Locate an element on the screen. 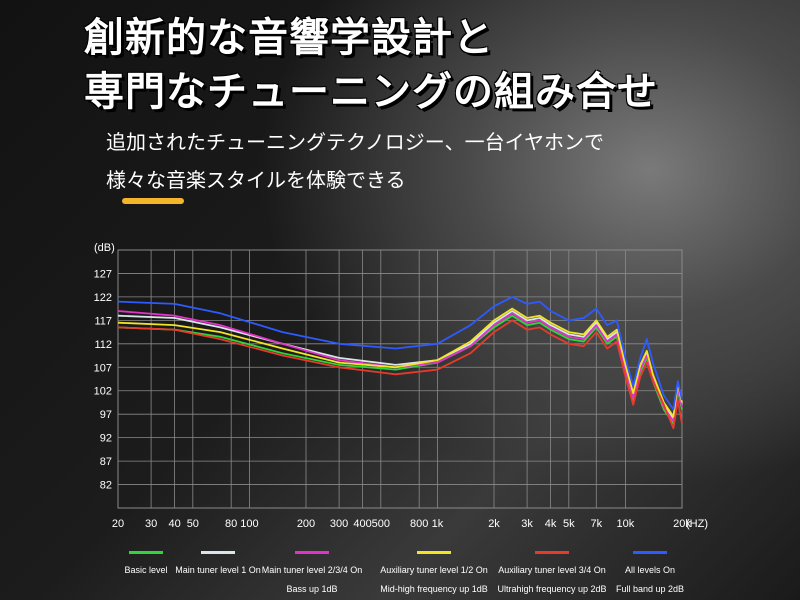  y-tick-label: 82 is located at coordinates (106, 486).